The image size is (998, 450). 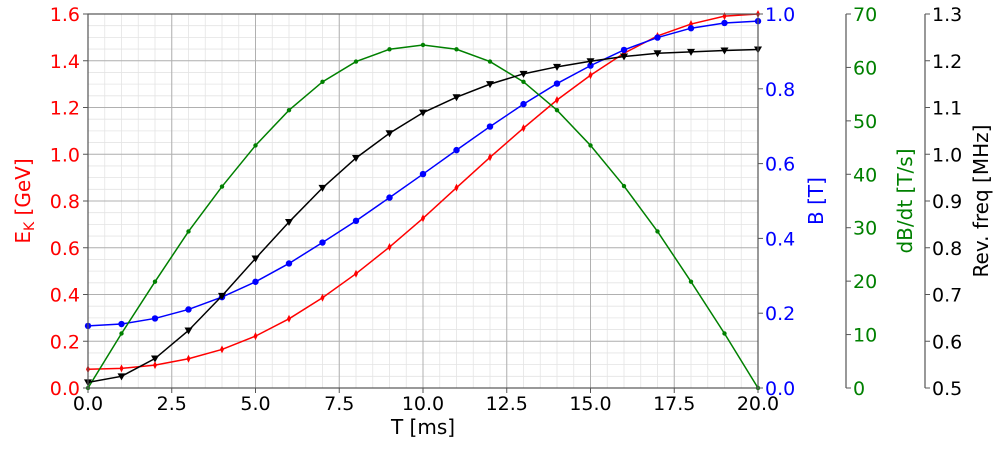 I want to click on y-tick-label-freq: 0.5, so click(x=947, y=389).